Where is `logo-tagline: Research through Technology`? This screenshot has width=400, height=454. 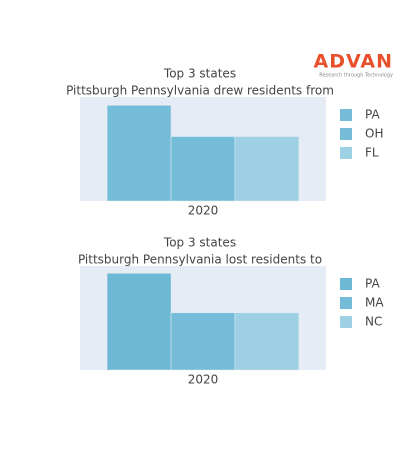
logo-tagline: Research through Technology is located at coordinates (356, 76).